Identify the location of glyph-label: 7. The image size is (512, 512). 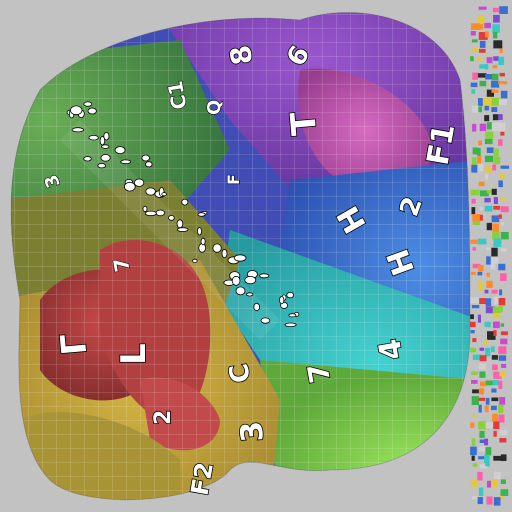
(121, 265).